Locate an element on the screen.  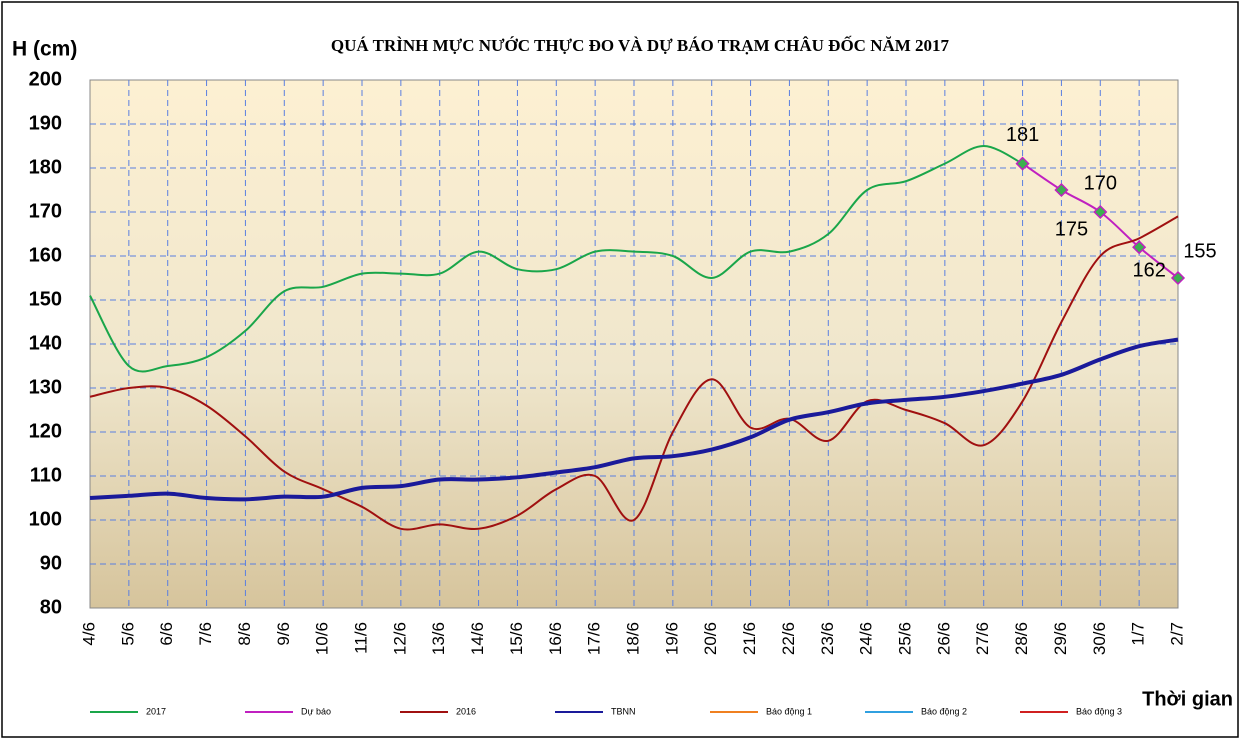
x-axis-label: Thời gian is located at coordinates (1187, 699).